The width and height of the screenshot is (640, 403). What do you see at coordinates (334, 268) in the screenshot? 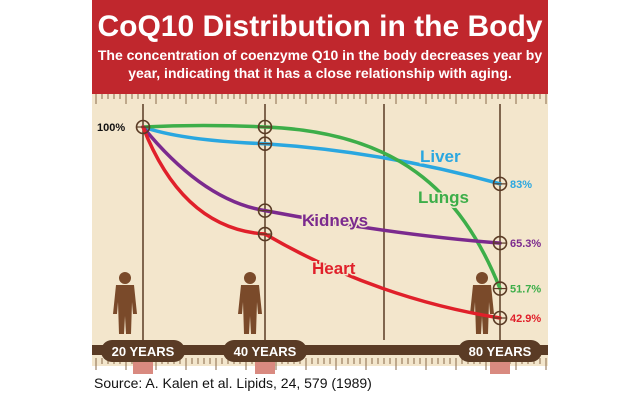
I see `series-label-heart: Heart` at bounding box center [334, 268].